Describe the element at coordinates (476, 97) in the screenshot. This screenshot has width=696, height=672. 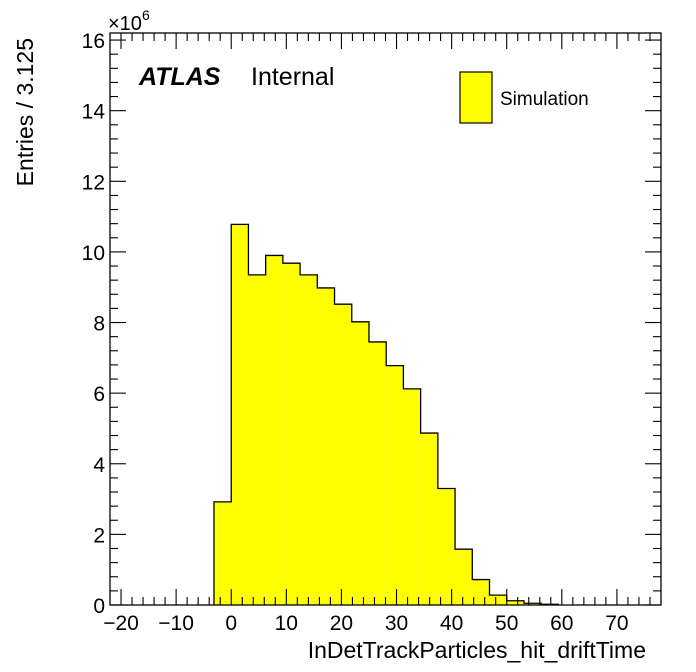
I see `legend-swatch-simulation` at that location.